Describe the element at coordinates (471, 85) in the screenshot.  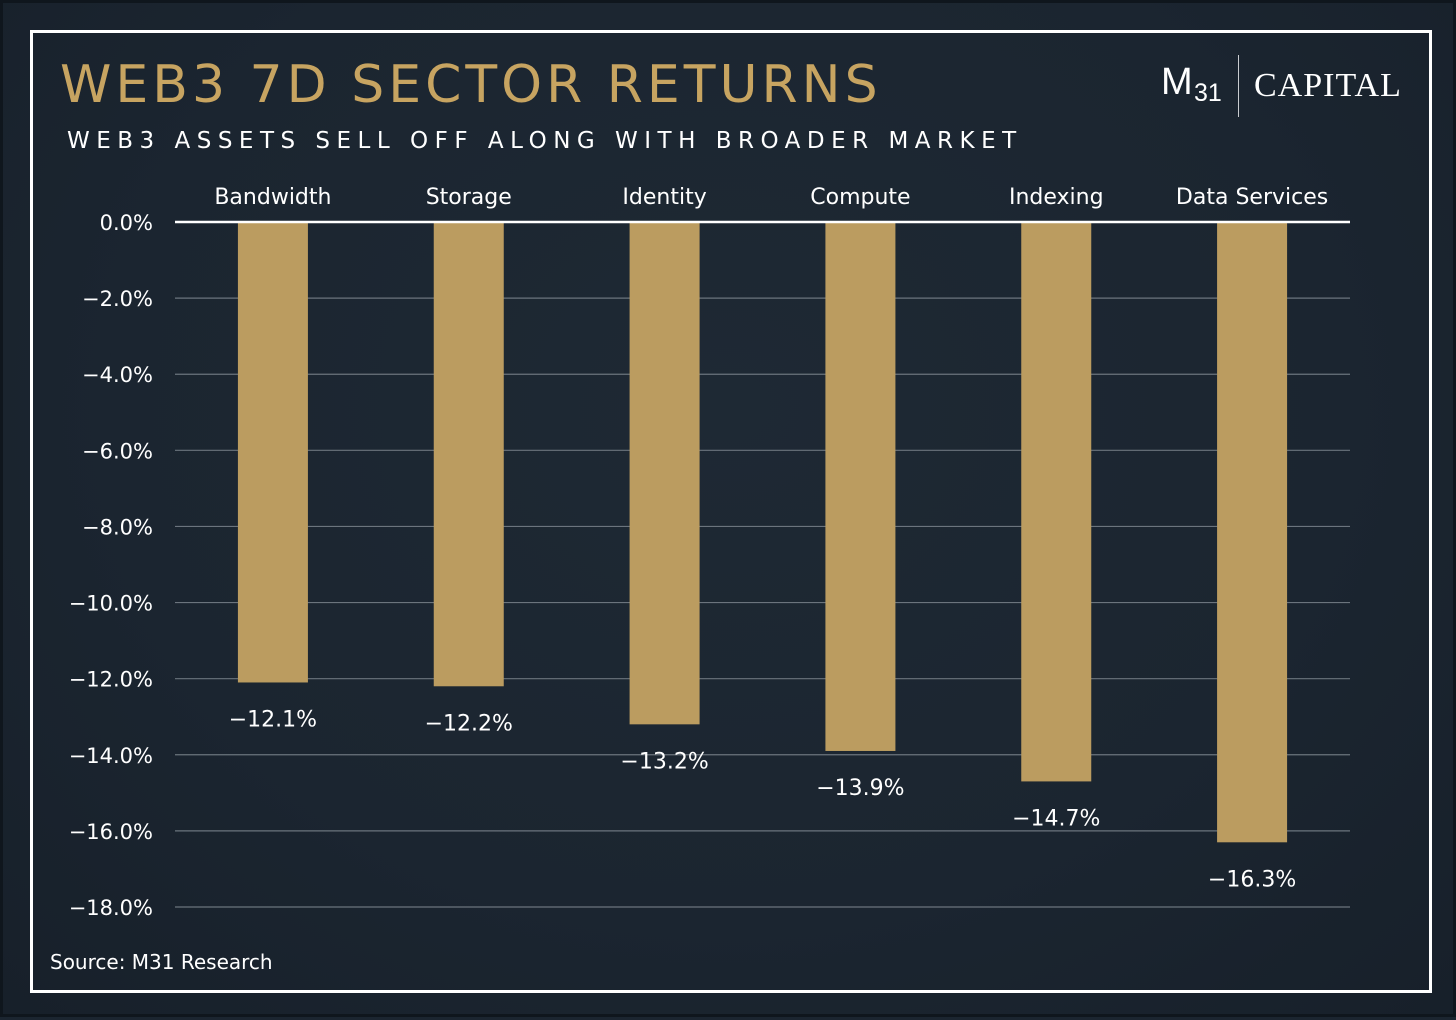
I see `chart-title: WEB3 7D SECTOR RETURNS` at that location.